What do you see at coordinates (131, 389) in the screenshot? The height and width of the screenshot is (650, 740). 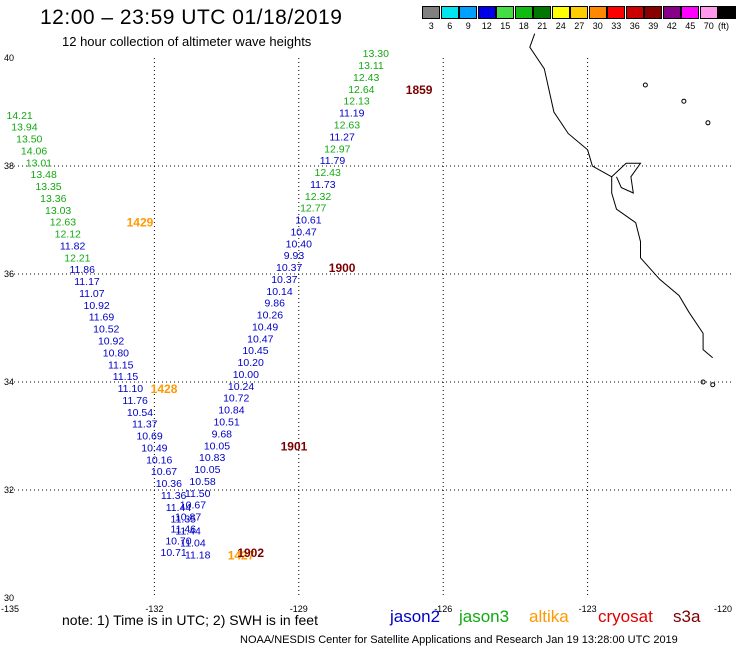 I see `wave-height-value: 11.10` at bounding box center [131, 389].